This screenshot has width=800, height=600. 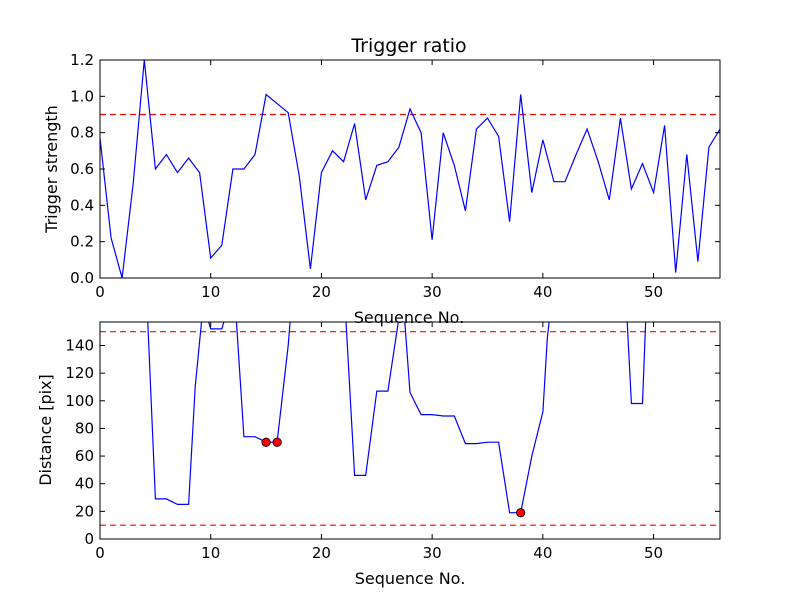 I want to click on top-x-tick-label-5: 50, so click(x=653, y=292).